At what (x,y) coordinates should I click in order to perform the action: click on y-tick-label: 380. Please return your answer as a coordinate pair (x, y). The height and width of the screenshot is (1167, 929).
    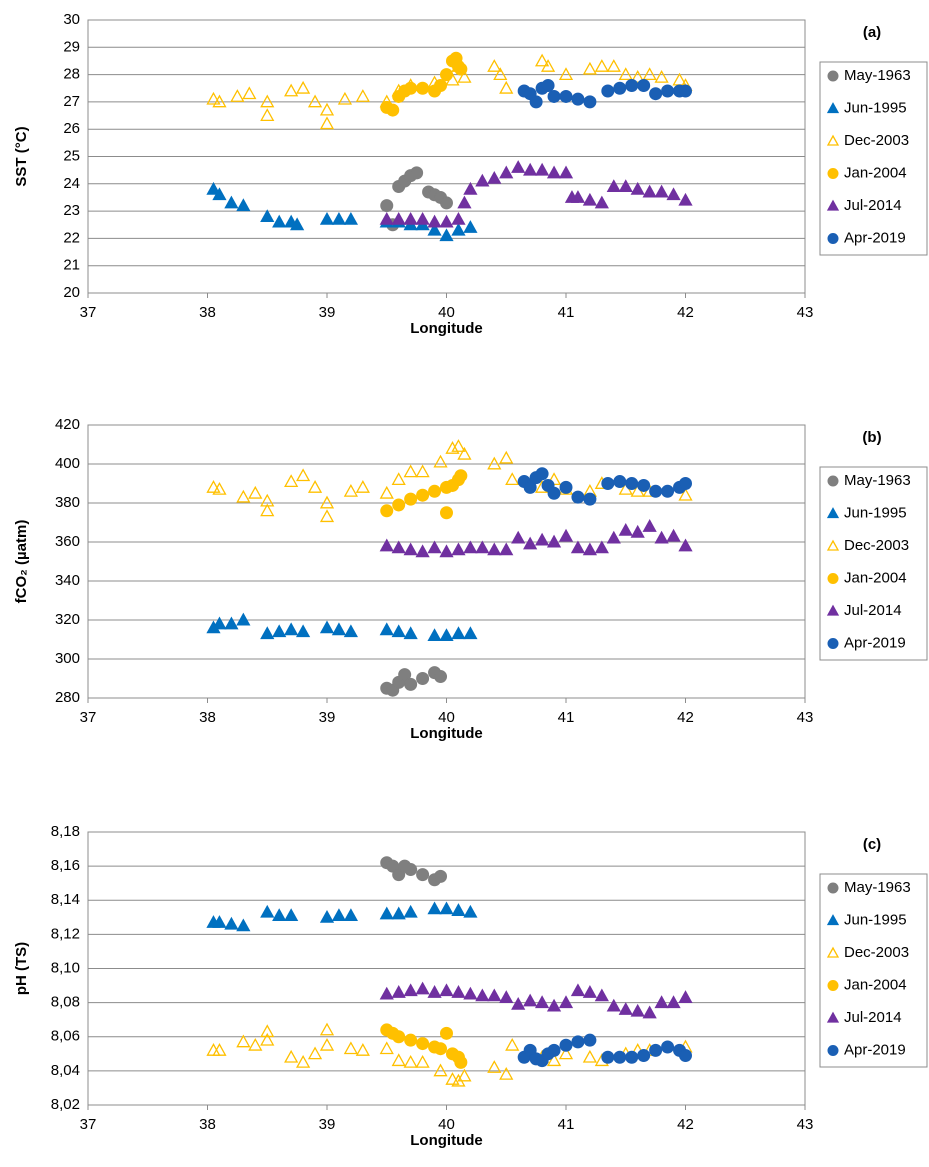
    Looking at the image, I should click on (67, 502).